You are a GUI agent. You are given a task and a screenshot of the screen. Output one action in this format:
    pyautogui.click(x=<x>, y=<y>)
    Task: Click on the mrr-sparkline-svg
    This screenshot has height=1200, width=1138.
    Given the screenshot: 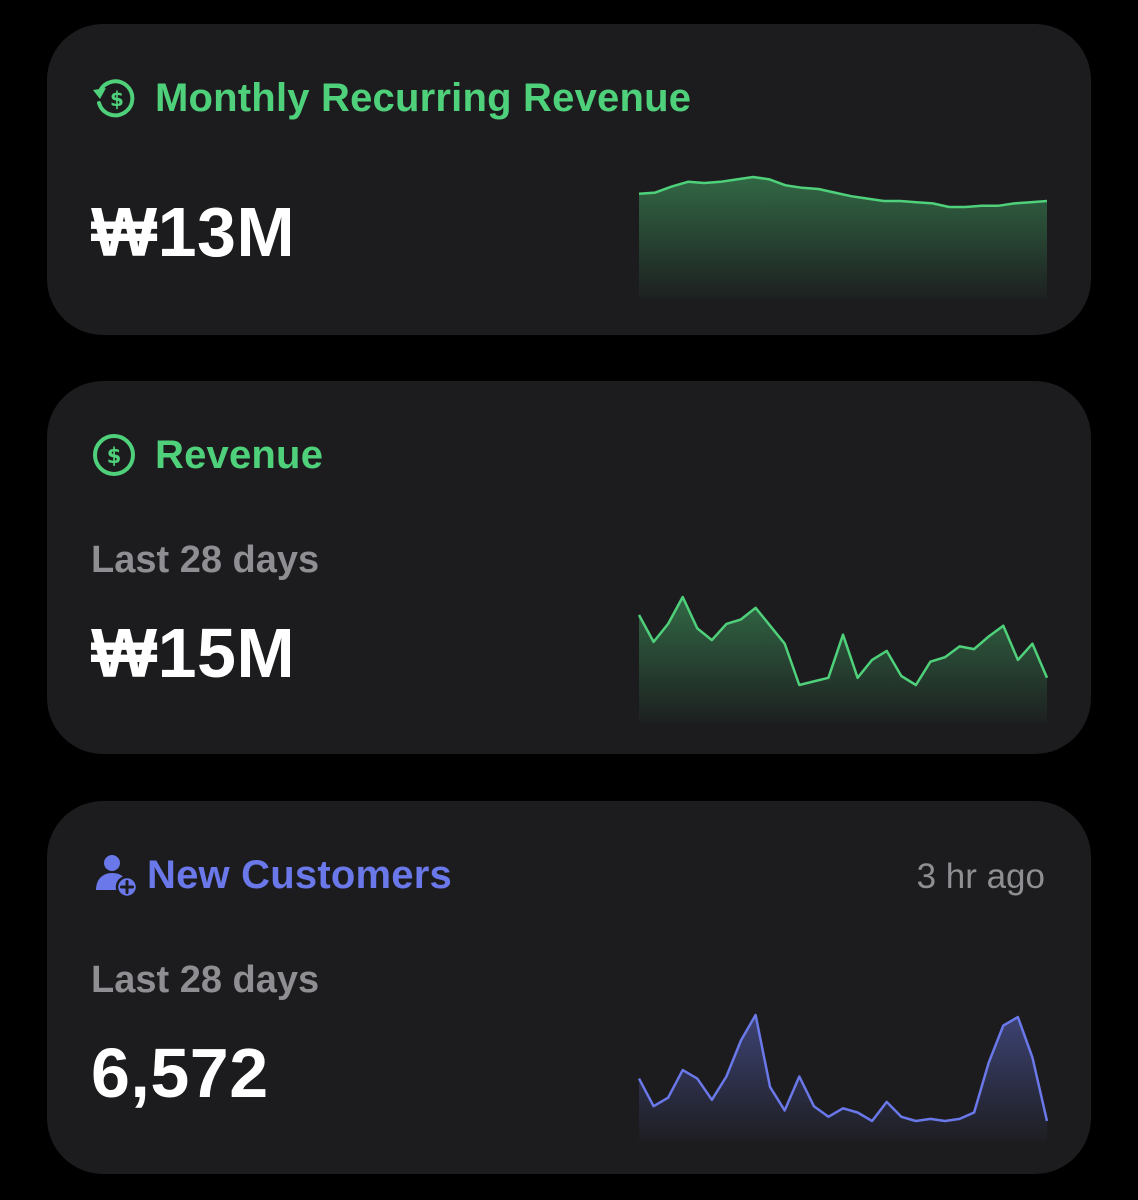 What is the action you would take?
    pyautogui.click(x=843, y=237)
    